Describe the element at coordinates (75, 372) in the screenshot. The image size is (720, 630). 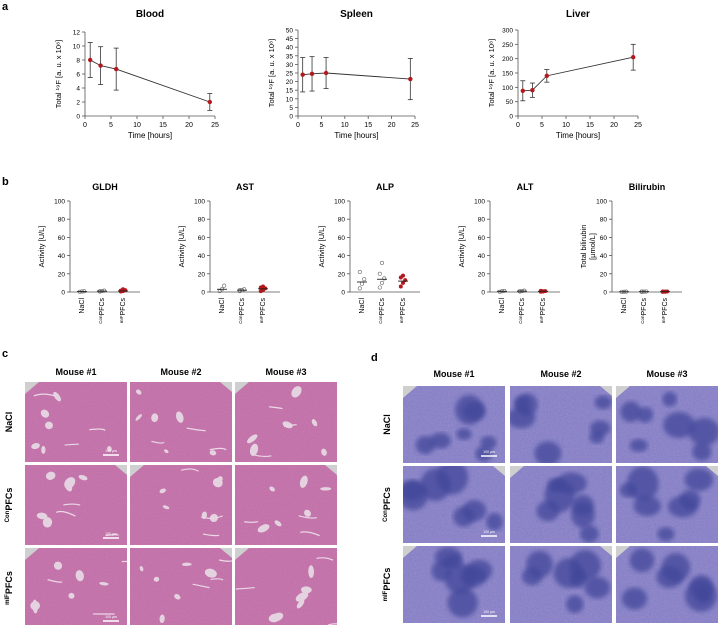
I see `column-header: Mouse #1` at that location.